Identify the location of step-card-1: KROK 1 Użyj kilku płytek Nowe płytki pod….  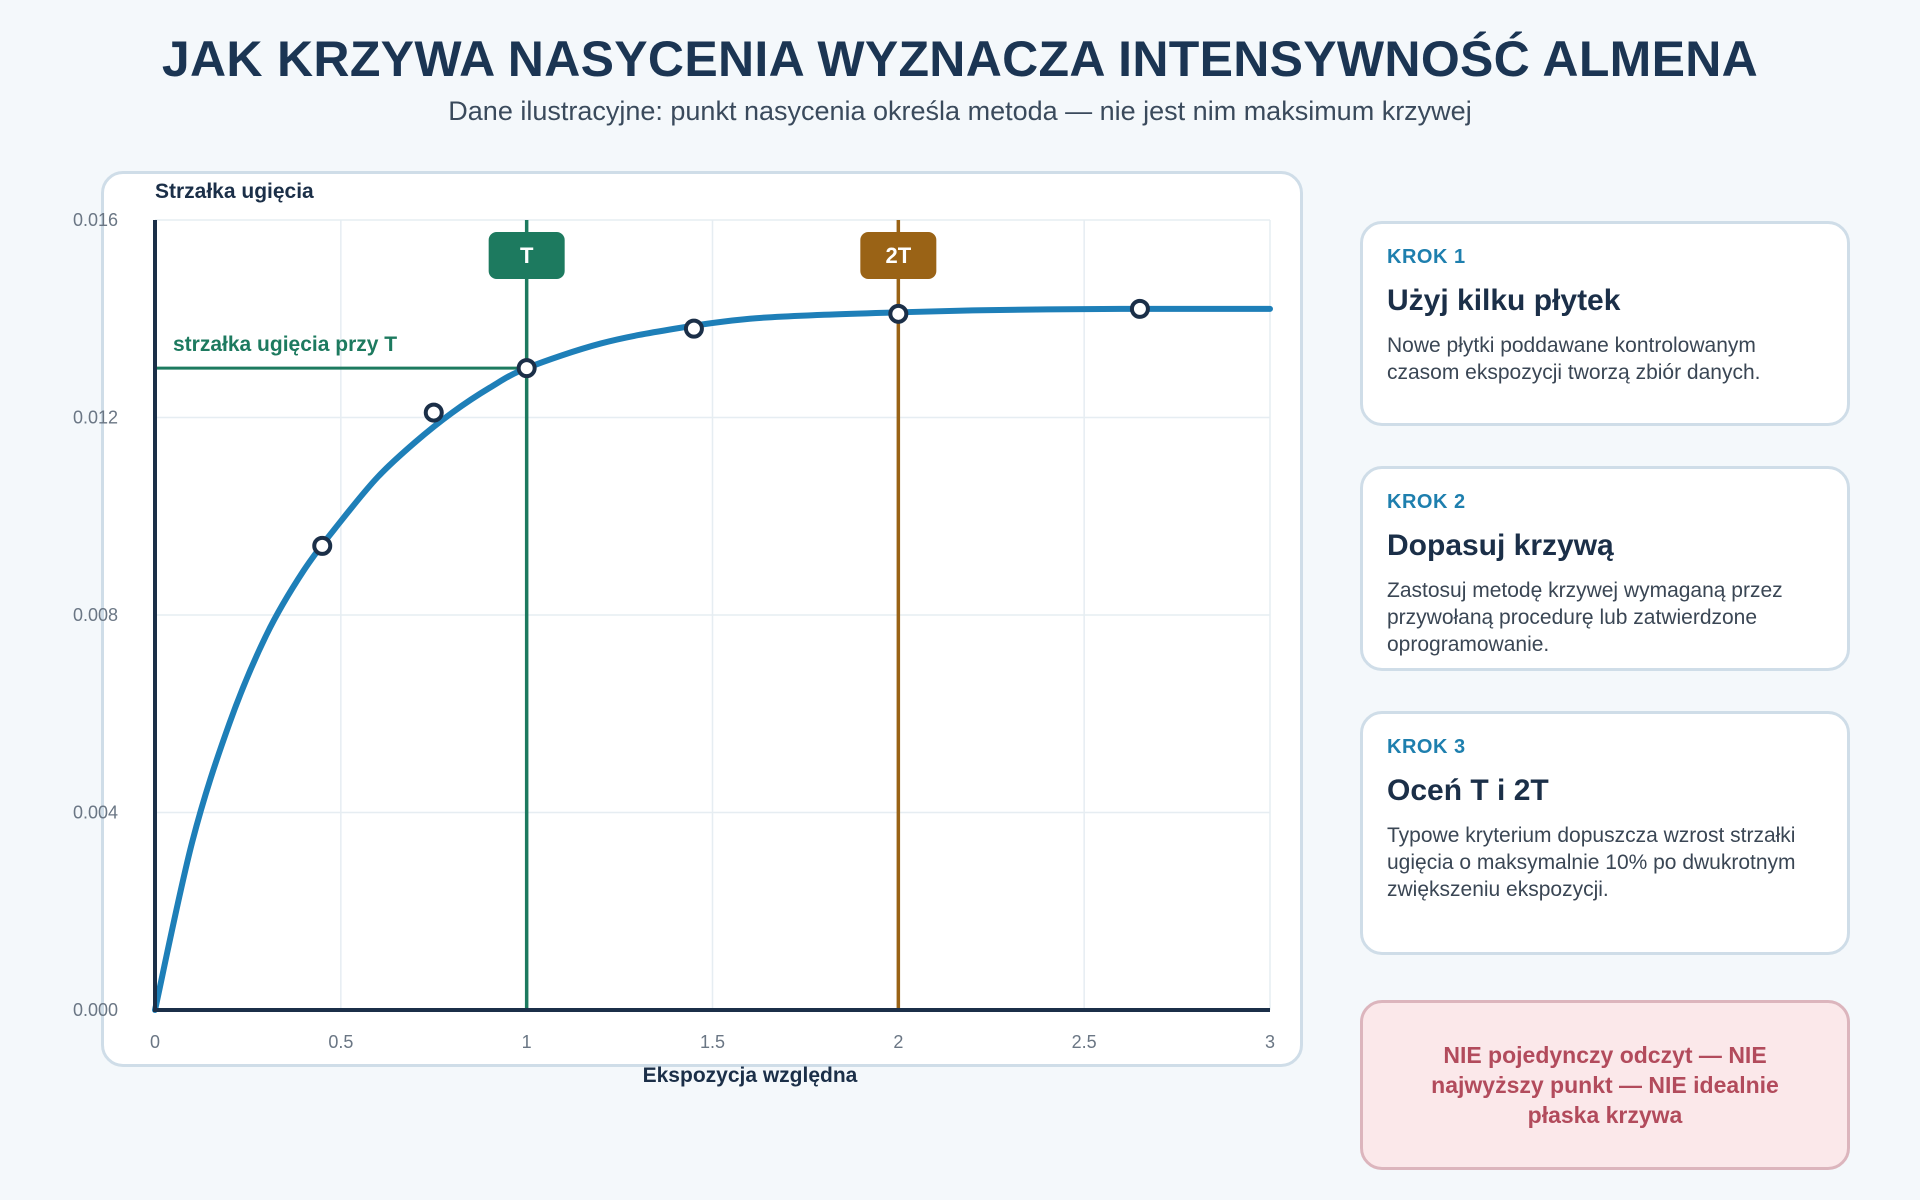
(1605, 323).